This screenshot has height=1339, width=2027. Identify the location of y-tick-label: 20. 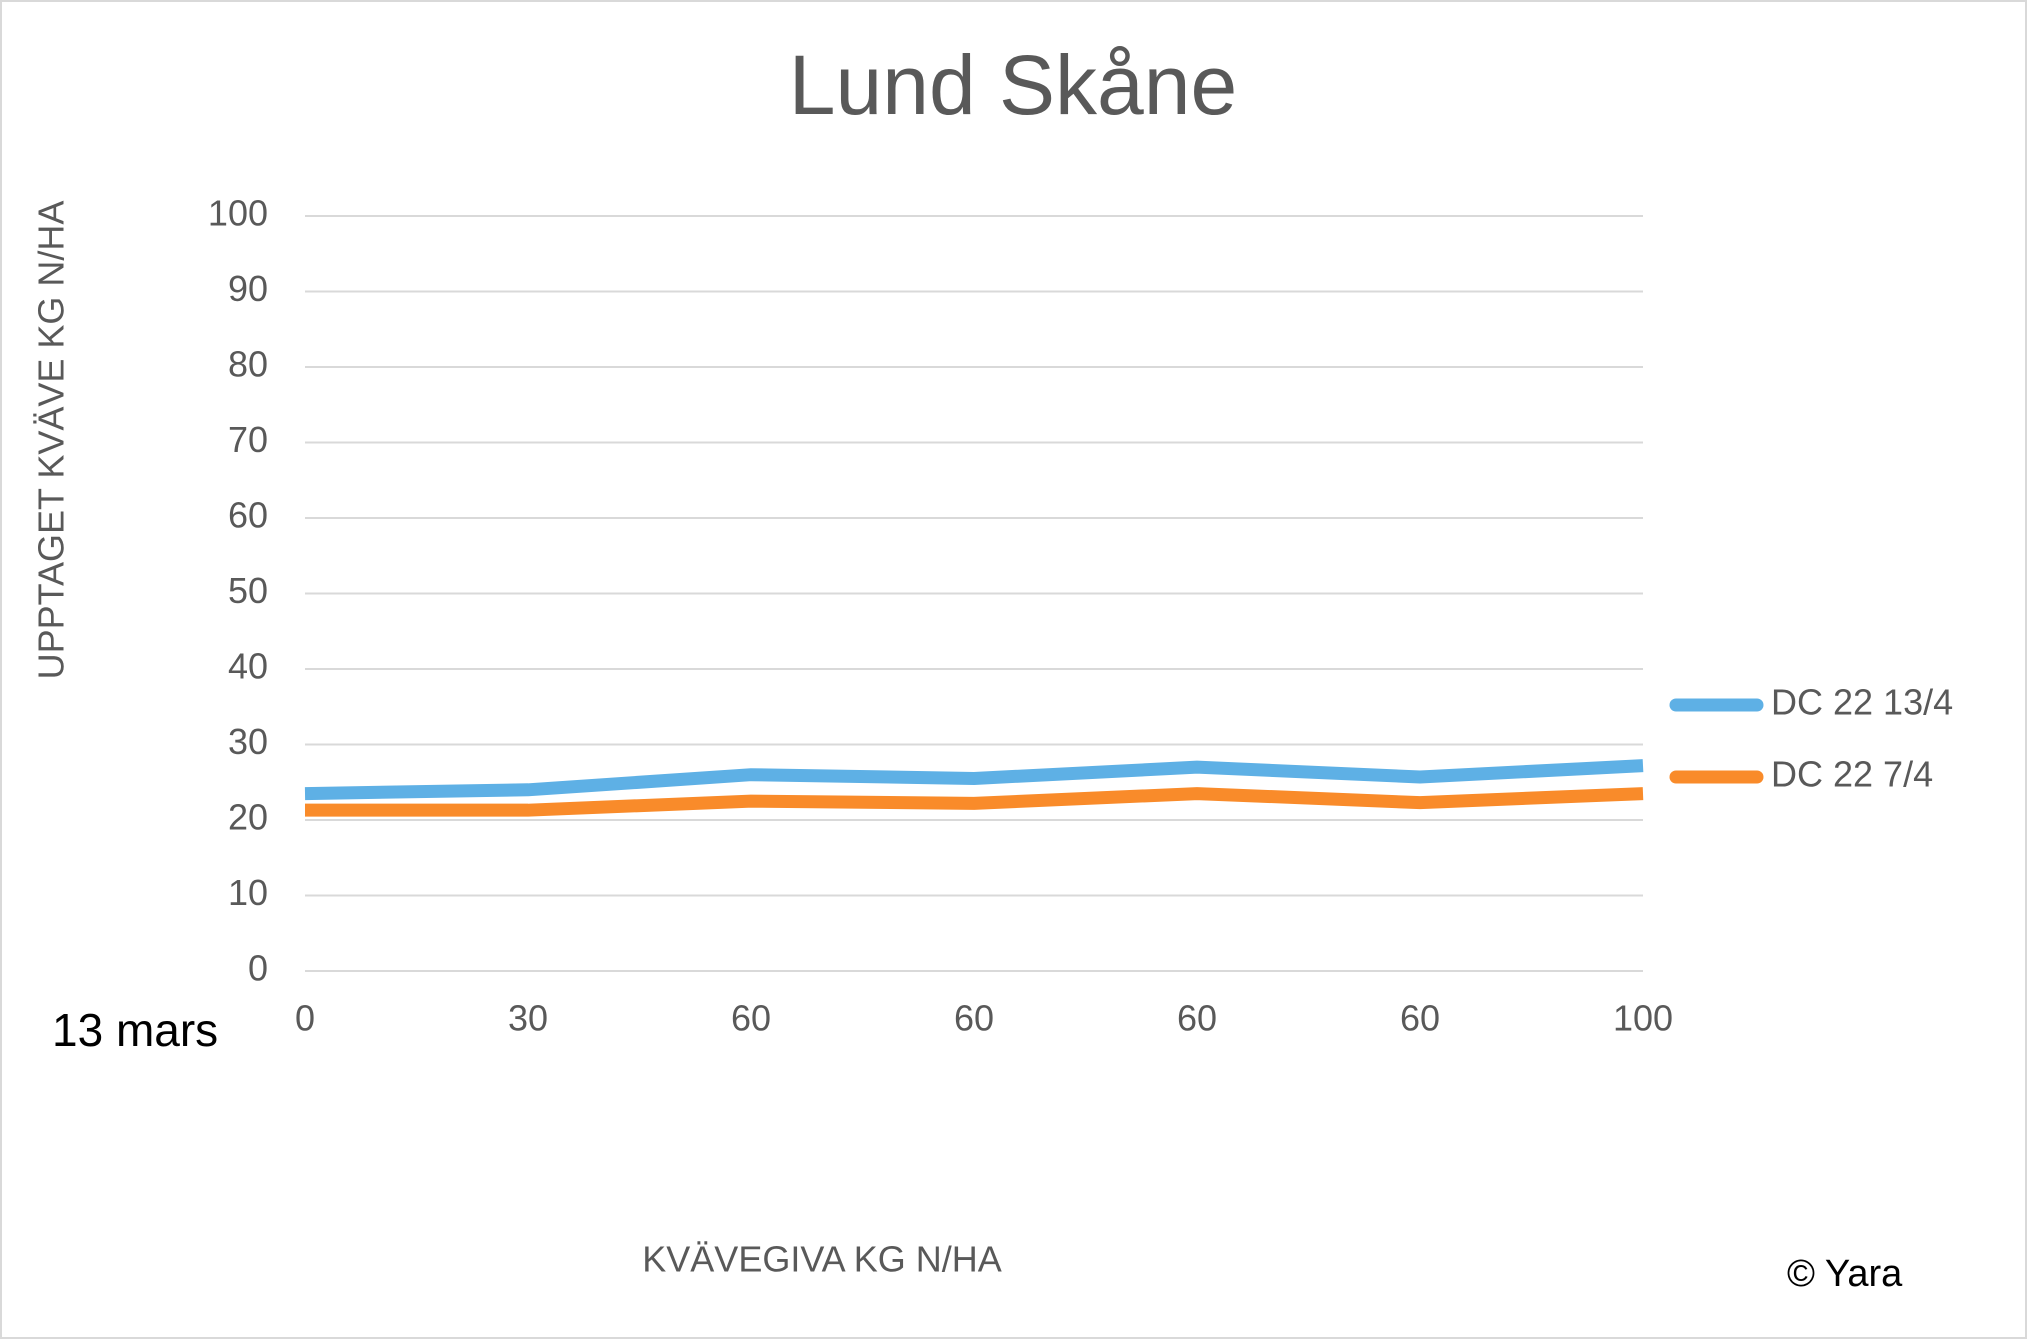
(248, 817).